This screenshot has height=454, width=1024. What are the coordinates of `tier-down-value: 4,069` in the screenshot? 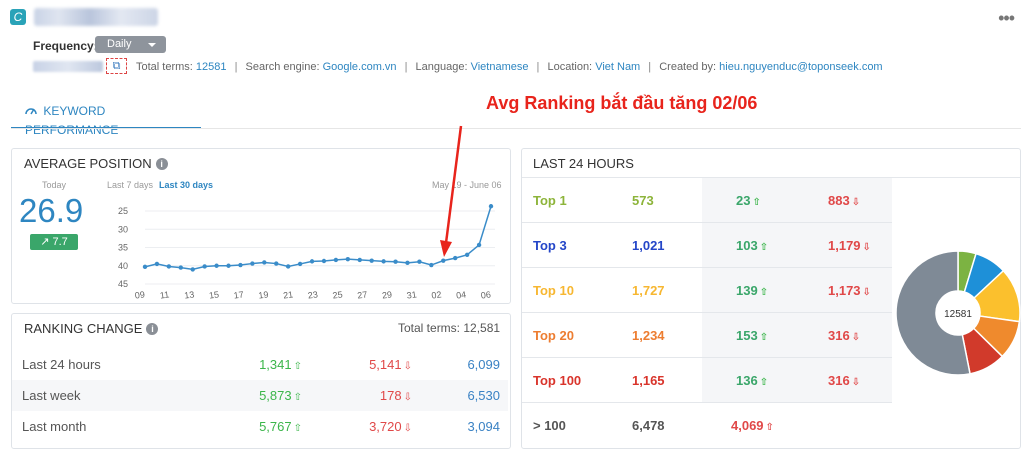 It's located at (747, 425).